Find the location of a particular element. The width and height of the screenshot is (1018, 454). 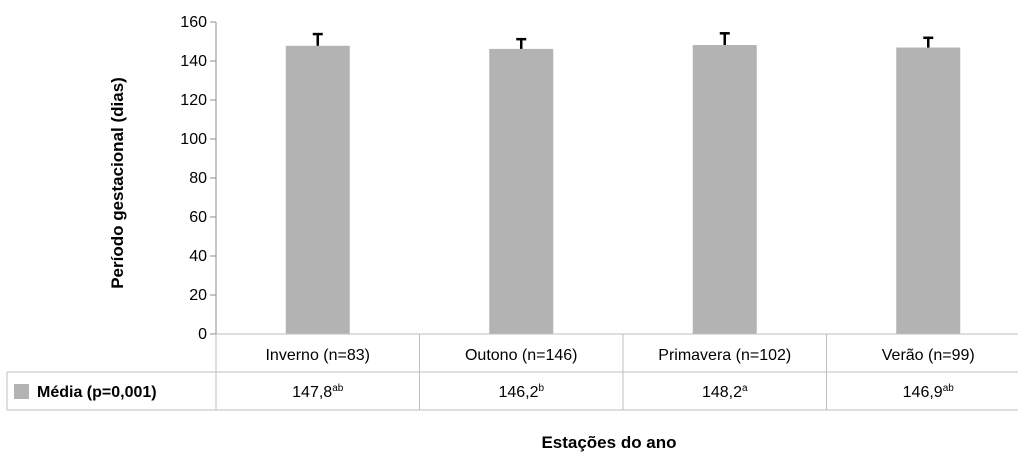

data-label: 147,8ab is located at coordinates (318, 392).